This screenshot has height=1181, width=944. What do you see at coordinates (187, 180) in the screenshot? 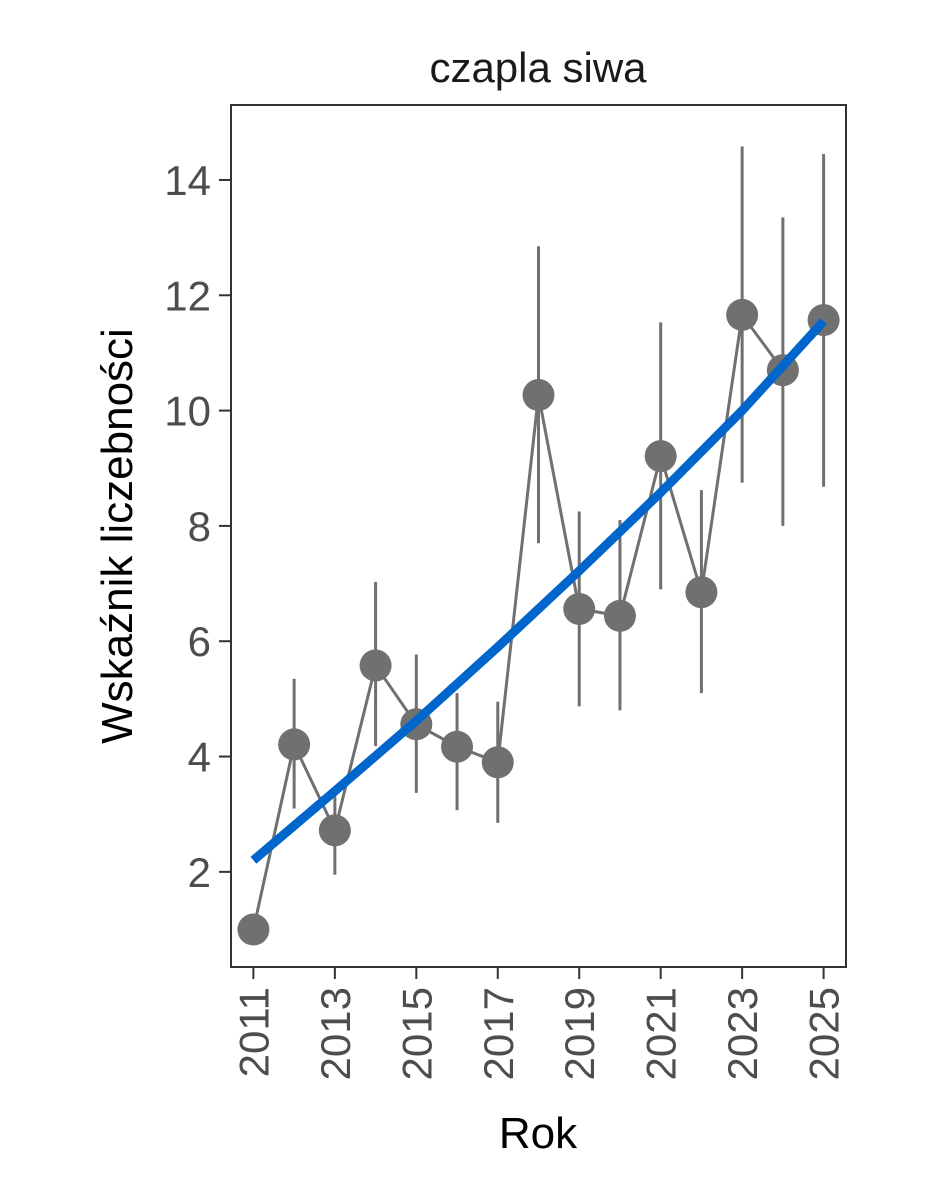
I see `y-tick-label: 14` at bounding box center [187, 180].